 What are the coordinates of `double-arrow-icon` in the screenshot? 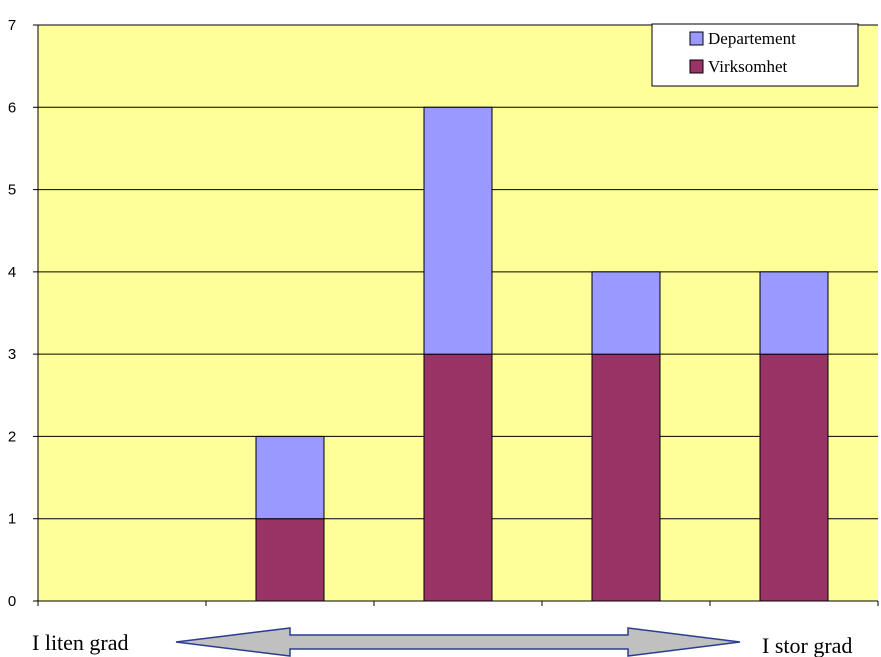 It's located at (458, 642).